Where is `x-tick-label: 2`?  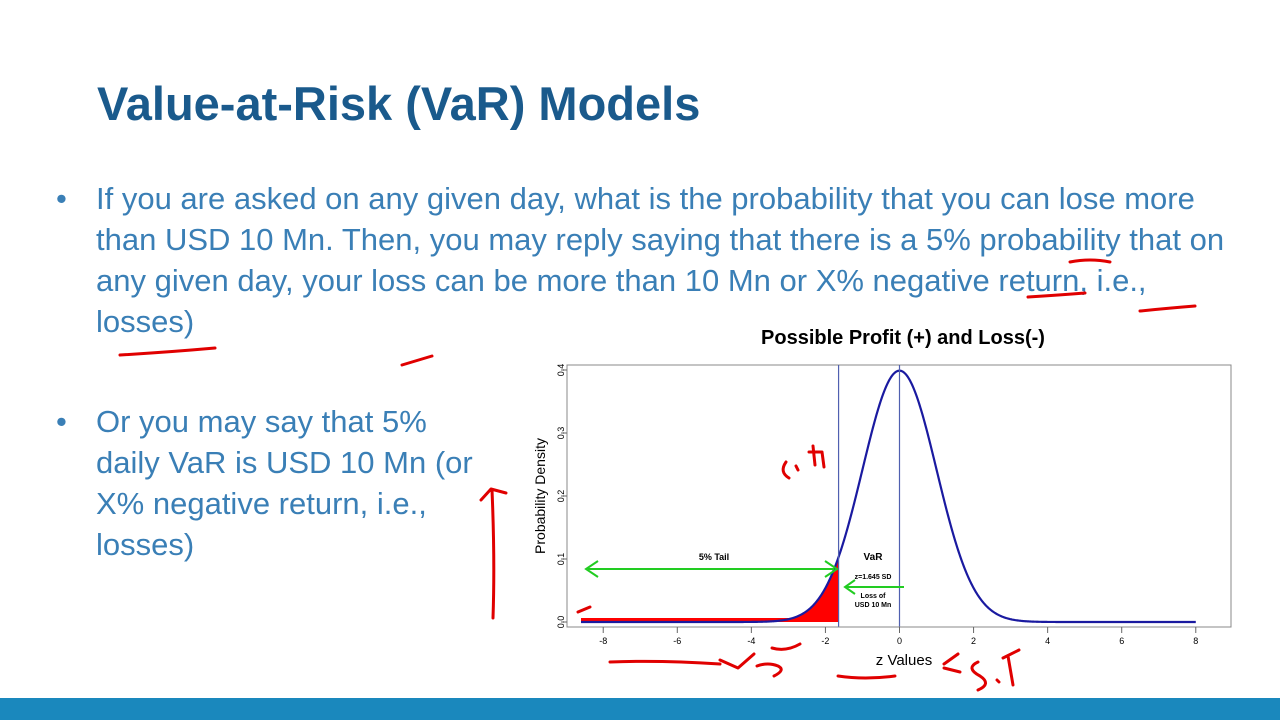 x-tick-label: 2 is located at coordinates (973, 641).